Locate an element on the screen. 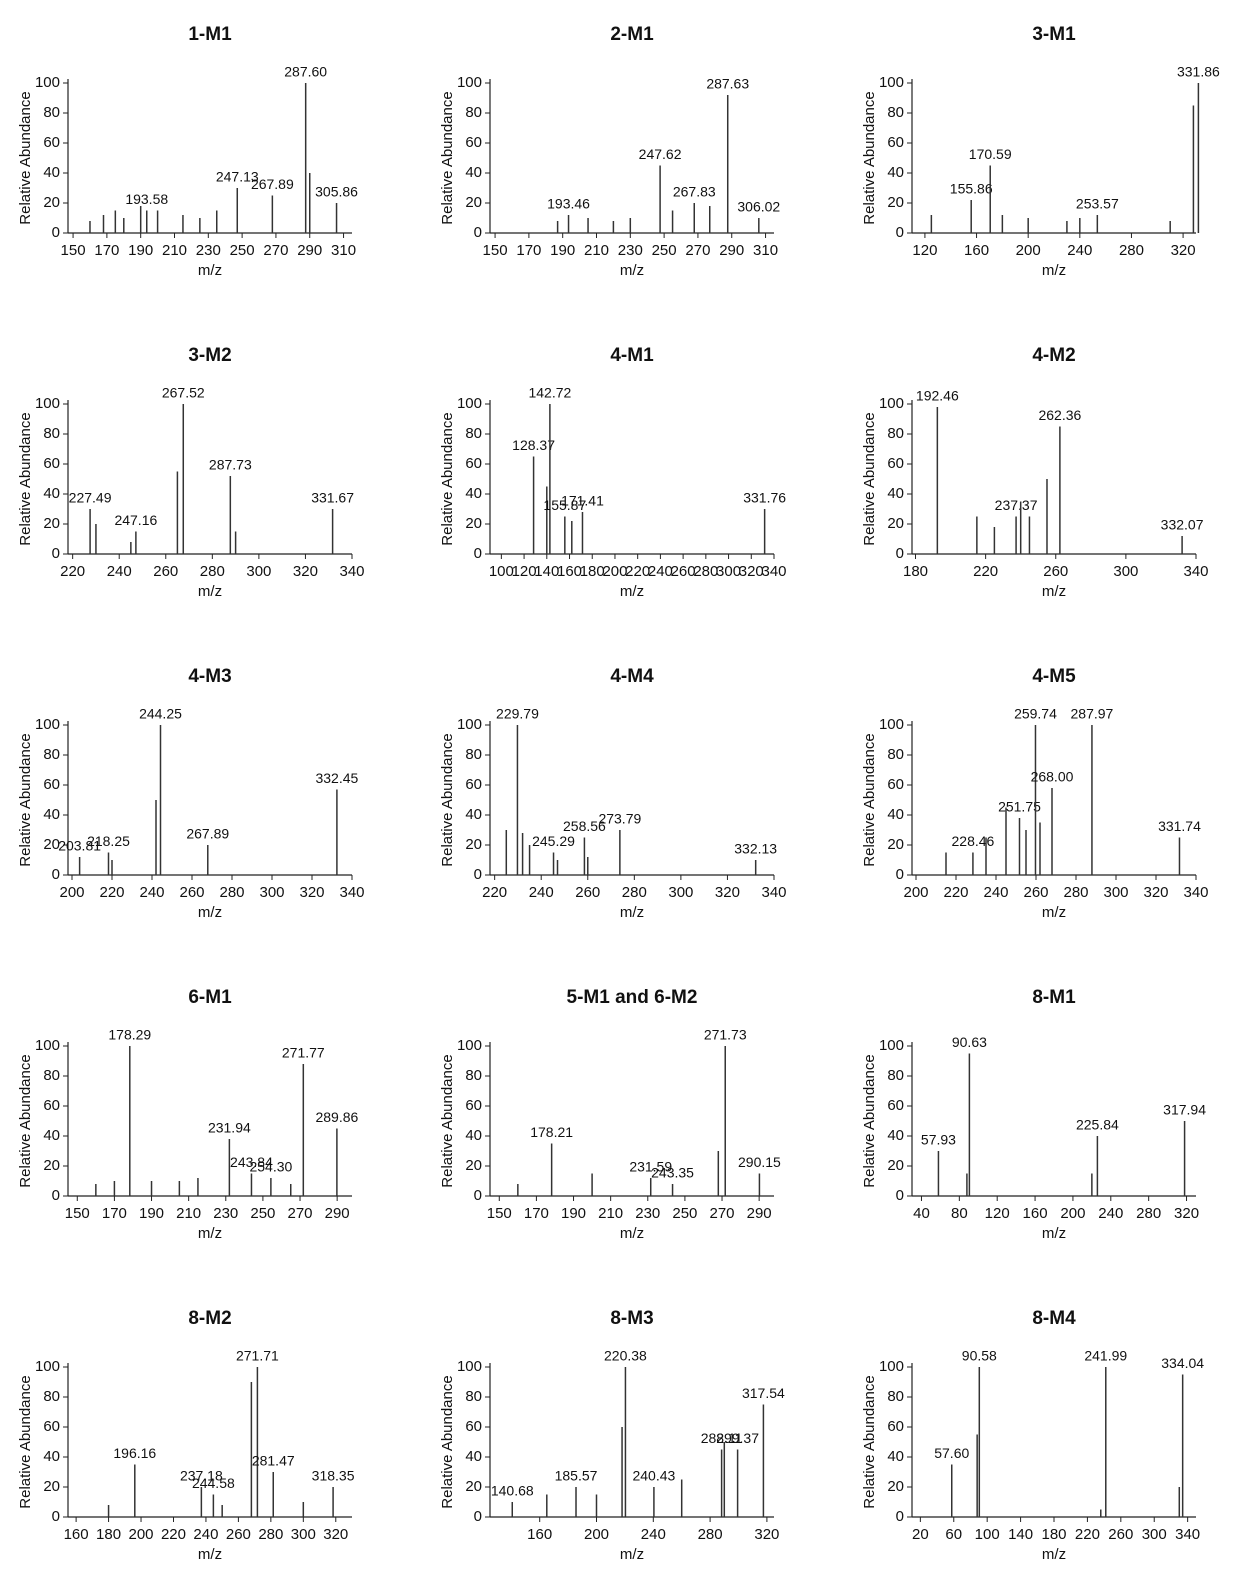 This screenshot has width=1258, height=1569. peak-label: 289.86 is located at coordinates (336, 1117).